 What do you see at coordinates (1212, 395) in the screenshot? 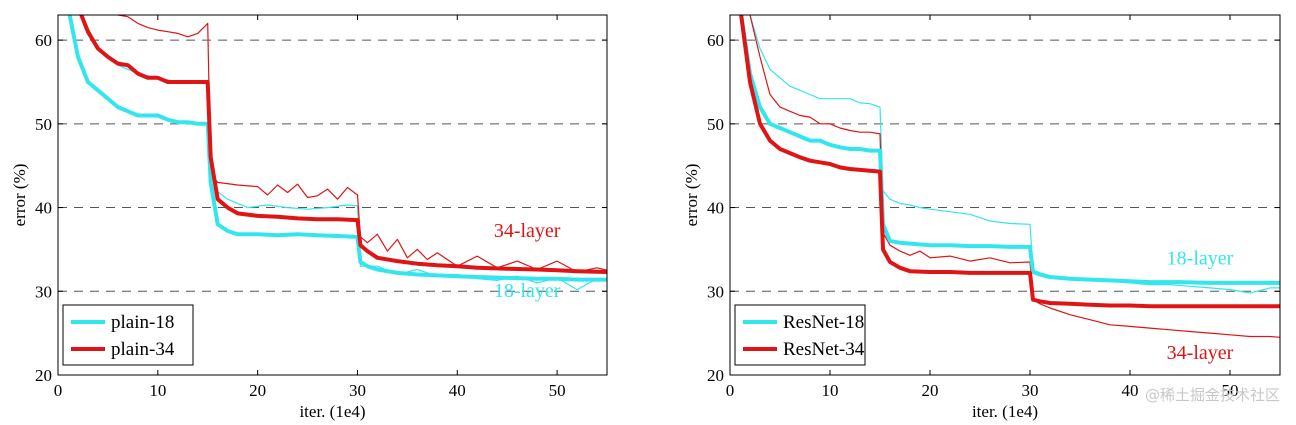
I see `watermark-text: @稀土掘金技术社区` at bounding box center [1212, 395].